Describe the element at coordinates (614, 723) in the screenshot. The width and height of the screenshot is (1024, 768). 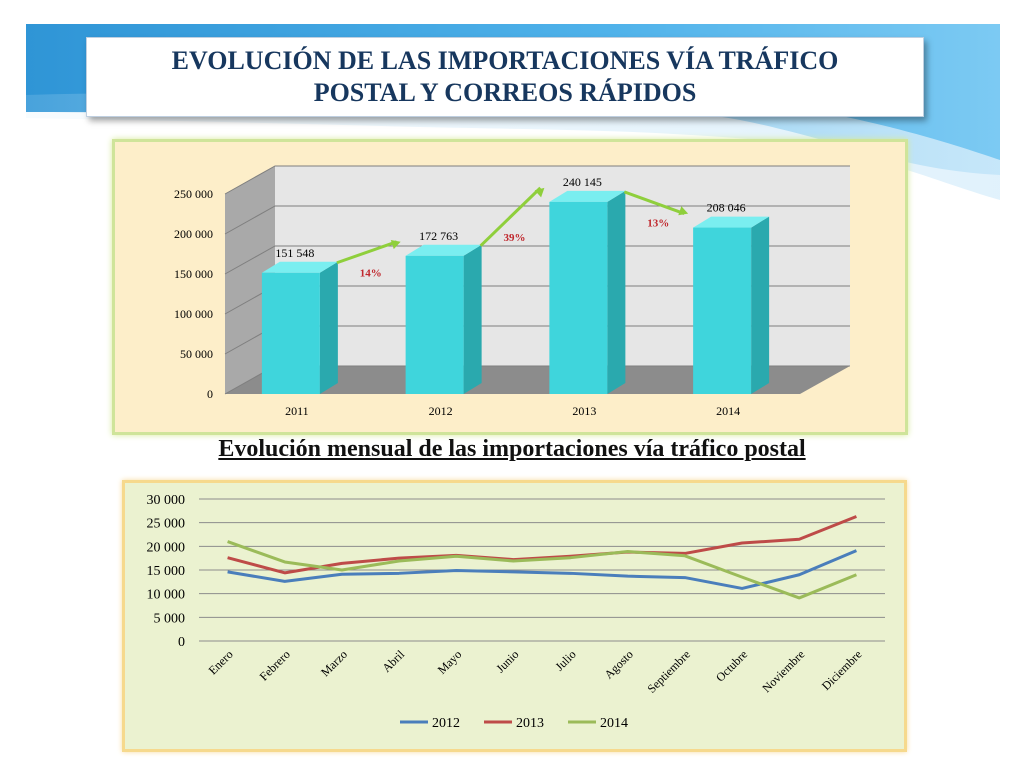
I see `legend-label-2014: 2014` at that location.